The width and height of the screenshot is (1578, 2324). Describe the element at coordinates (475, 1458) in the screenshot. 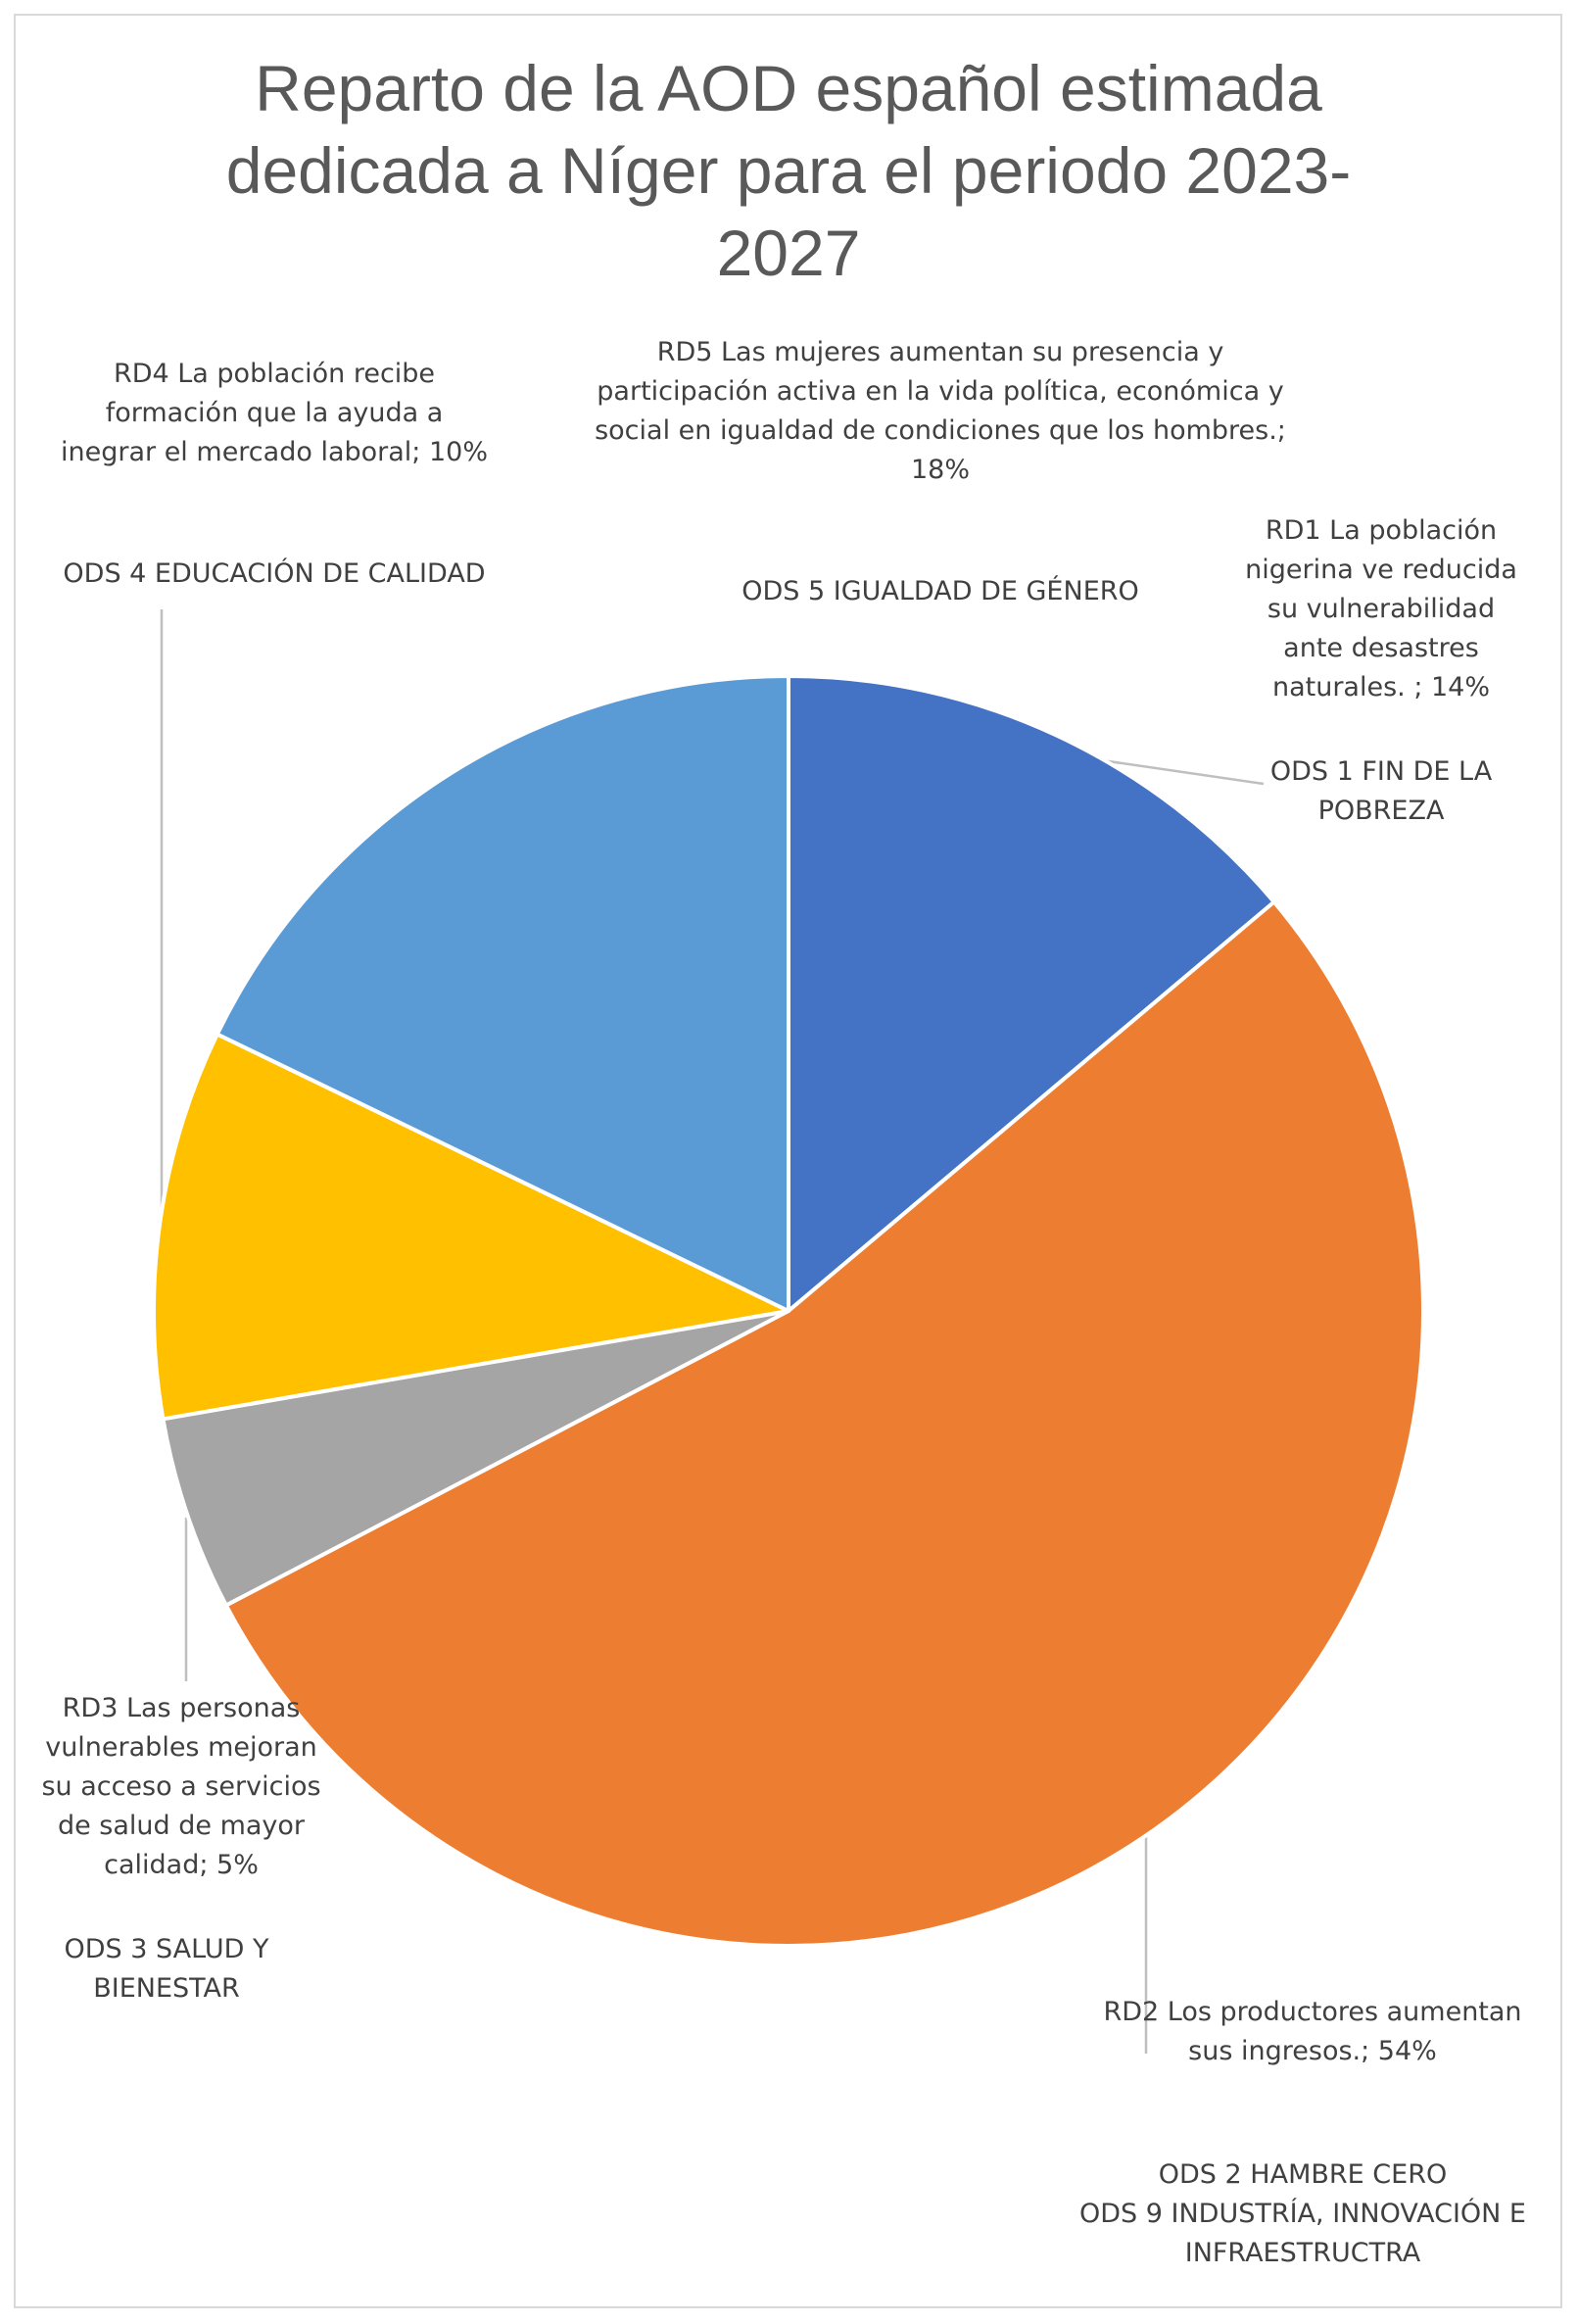

I see `pie-slice-rd3` at that location.